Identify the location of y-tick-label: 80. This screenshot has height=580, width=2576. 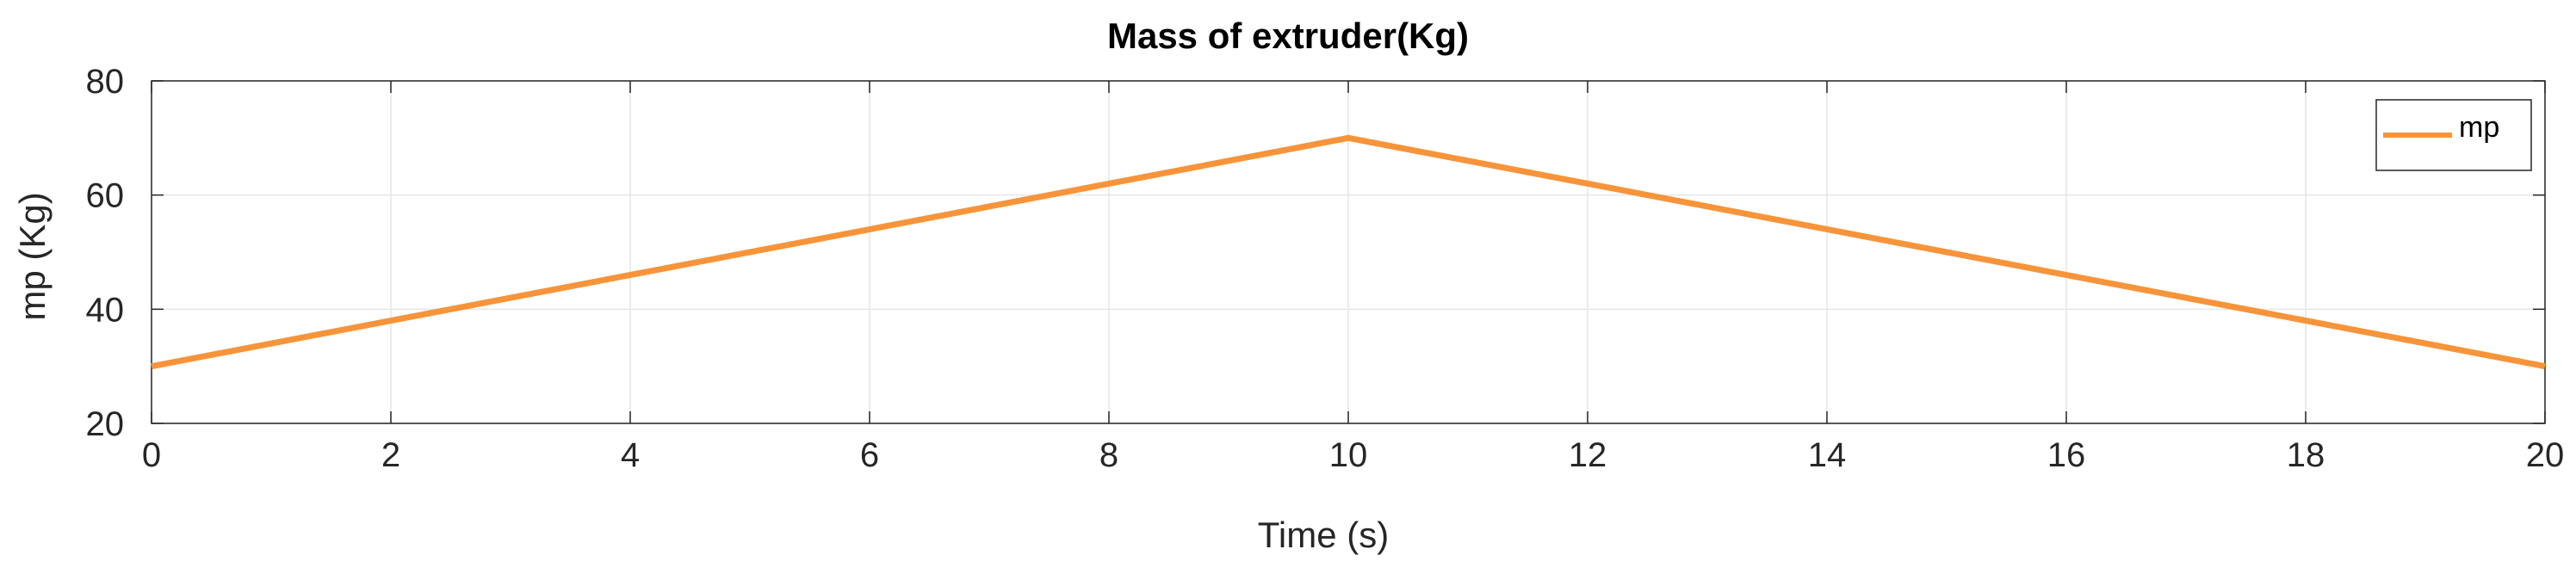
(106, 82).